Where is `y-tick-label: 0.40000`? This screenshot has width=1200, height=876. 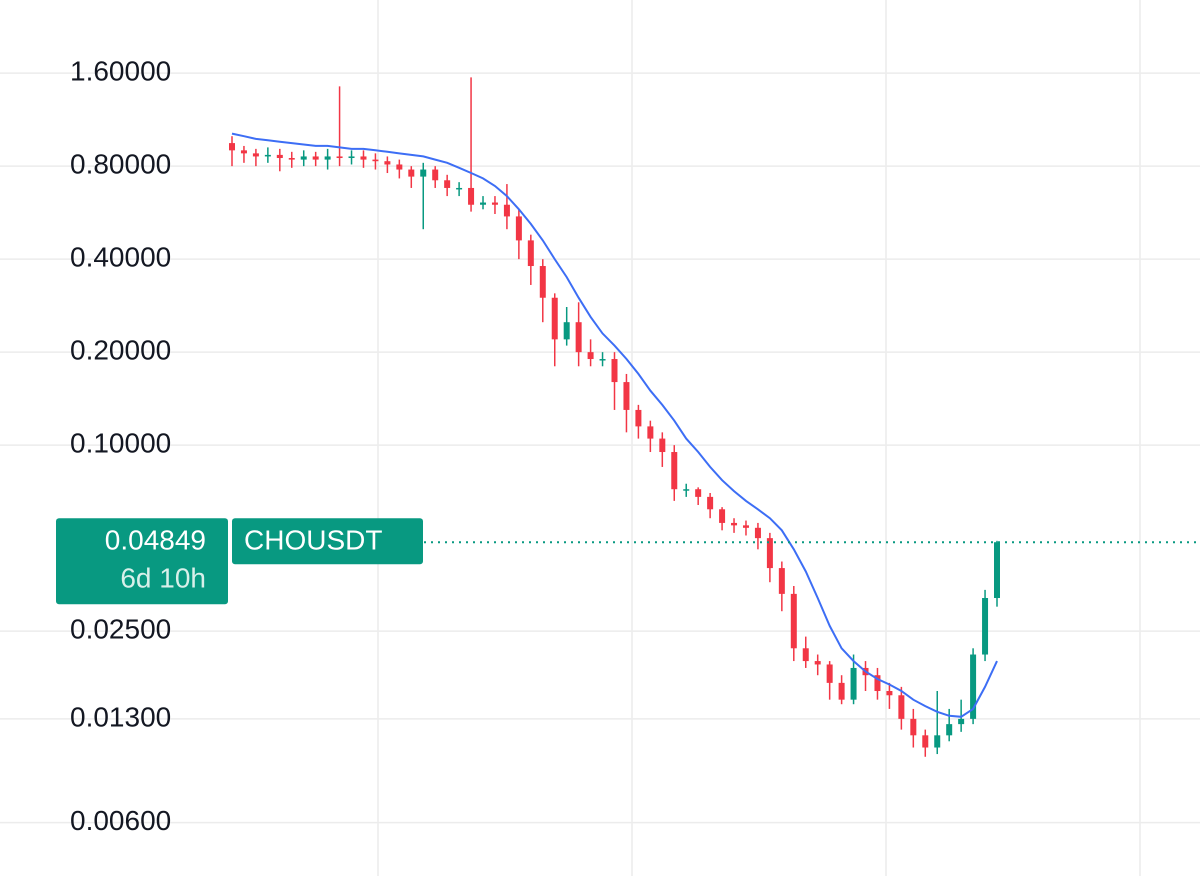
y-tick-label: 0.40000 is located at coordinates (120, 257).